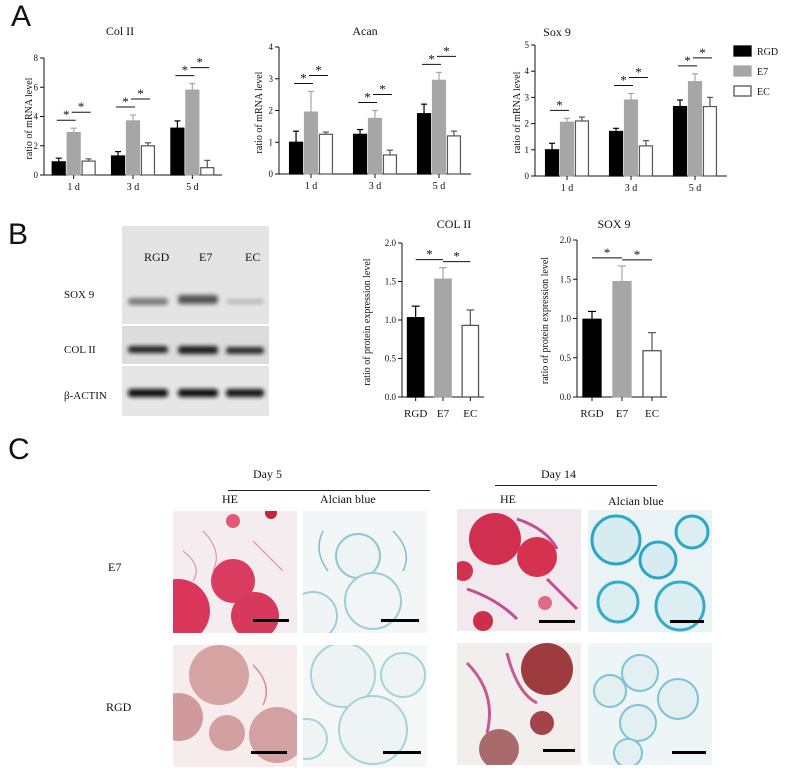  Describe the element at coordinates (80, 350) in the screenshot. I see `blot-row-label-col2: COL II` at that location.